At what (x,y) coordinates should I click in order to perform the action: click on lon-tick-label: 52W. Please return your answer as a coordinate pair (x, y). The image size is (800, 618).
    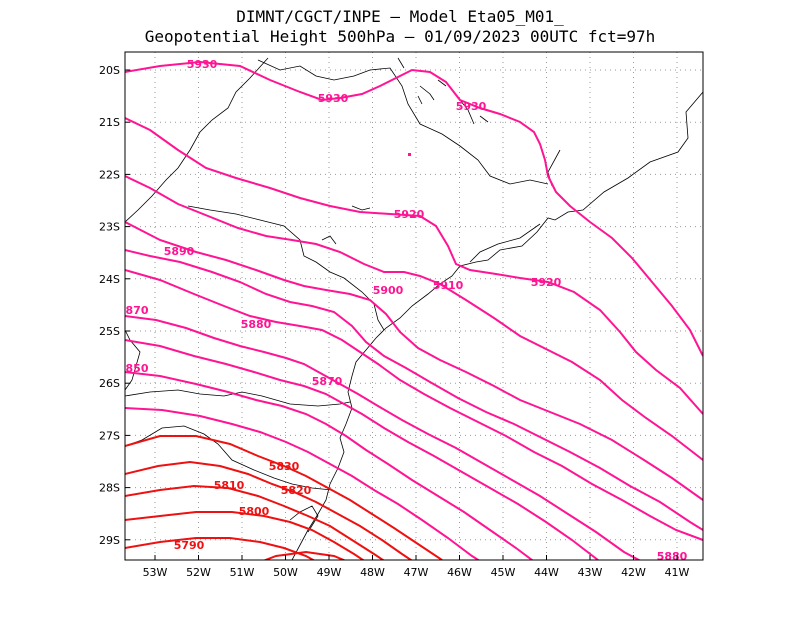
    Looking at the image, I should click on (198, 572).